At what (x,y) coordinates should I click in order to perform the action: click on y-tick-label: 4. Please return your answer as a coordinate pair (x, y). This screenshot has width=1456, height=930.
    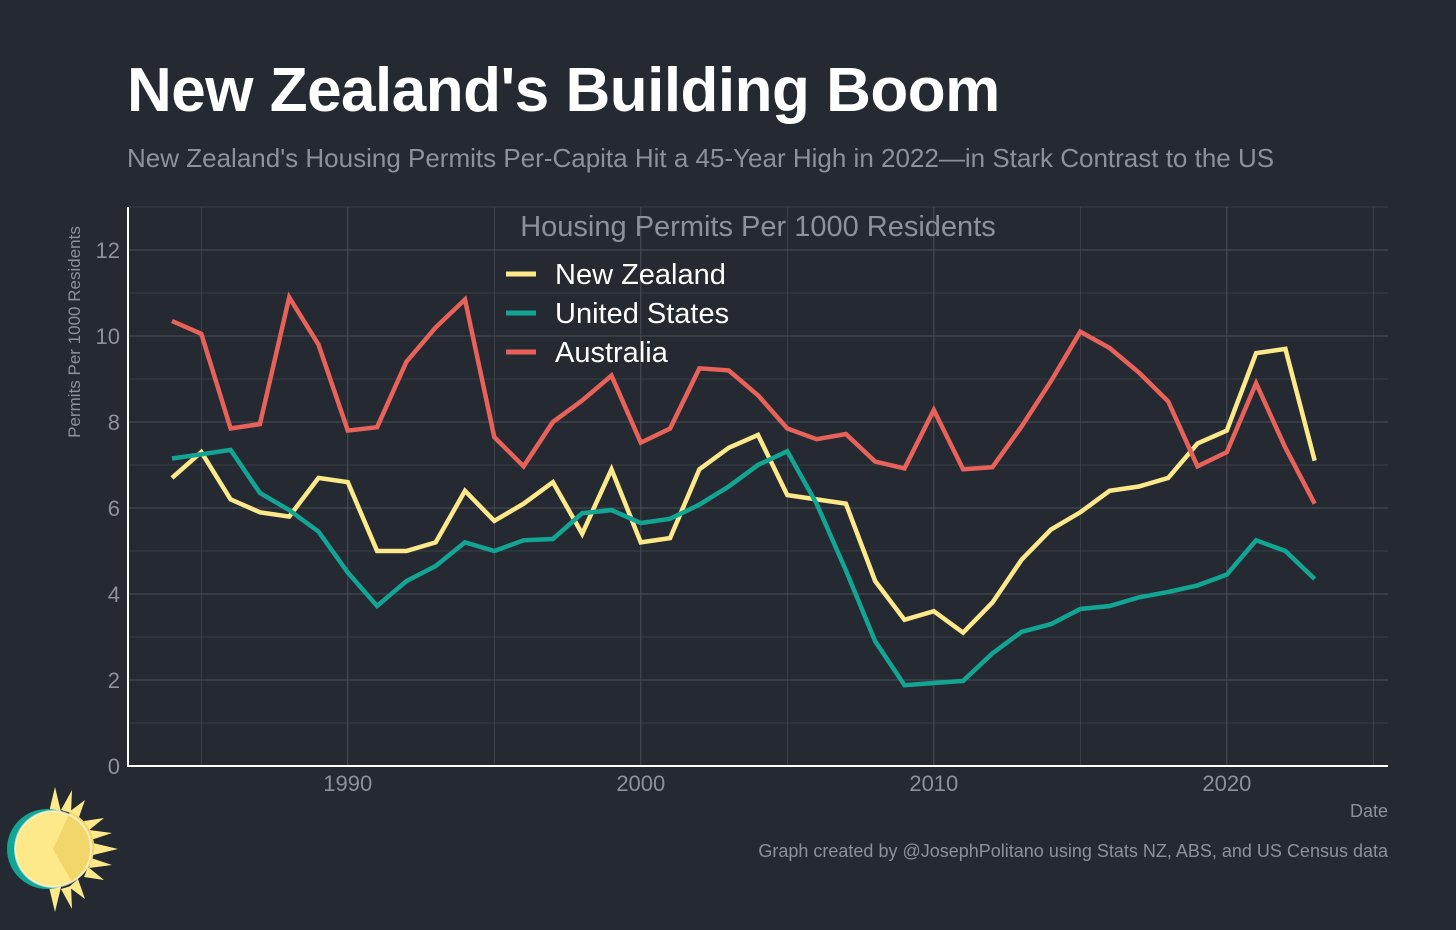
    Looking at the image, I should click on (114, 594).